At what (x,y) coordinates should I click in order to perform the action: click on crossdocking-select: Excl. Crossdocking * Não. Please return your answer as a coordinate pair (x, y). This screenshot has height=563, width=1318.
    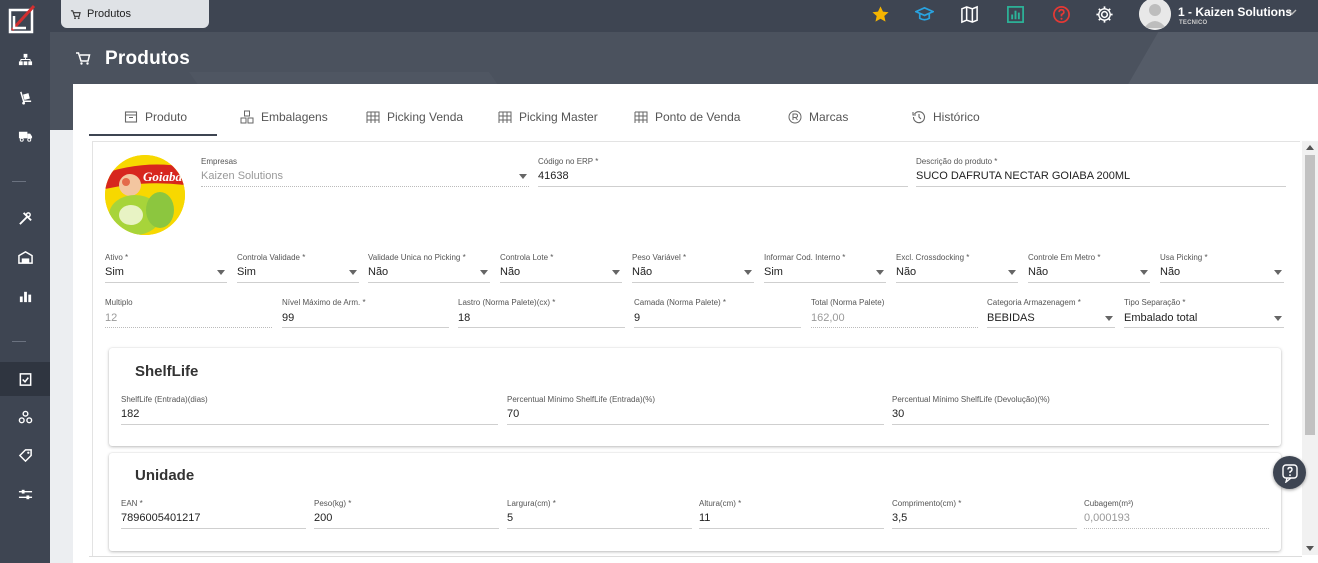
    Looking at the image, I should click on (957, 268).